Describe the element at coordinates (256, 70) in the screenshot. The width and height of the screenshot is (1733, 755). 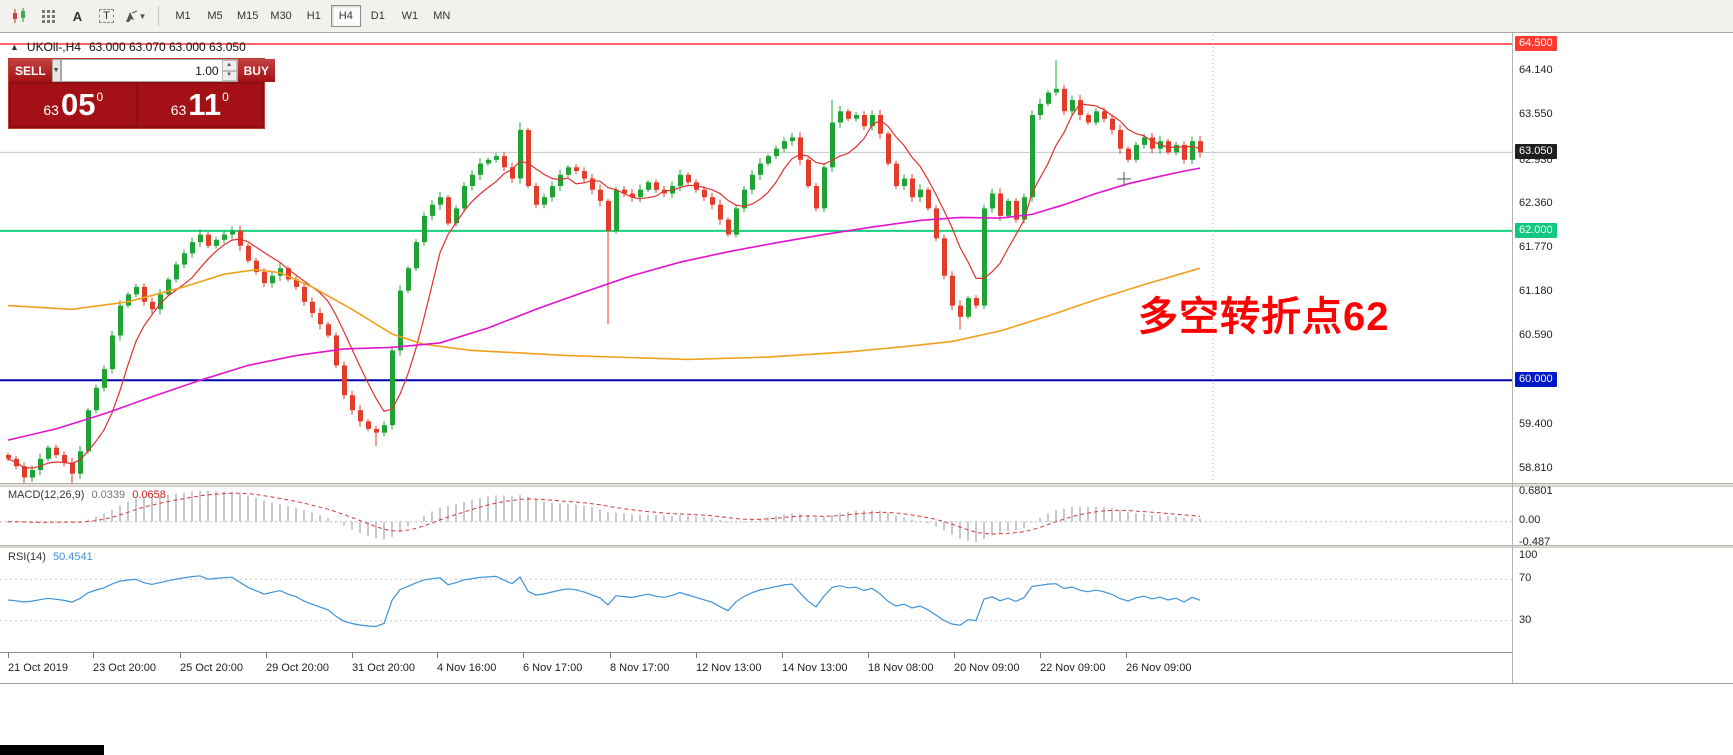
I see `buy-button: BUY` at that location.